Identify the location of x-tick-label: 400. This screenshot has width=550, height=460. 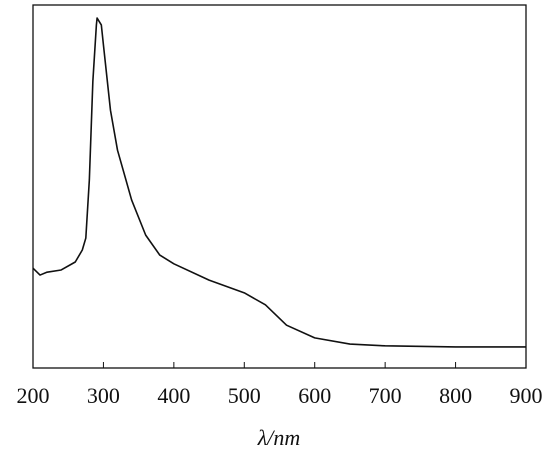
(173, 395).